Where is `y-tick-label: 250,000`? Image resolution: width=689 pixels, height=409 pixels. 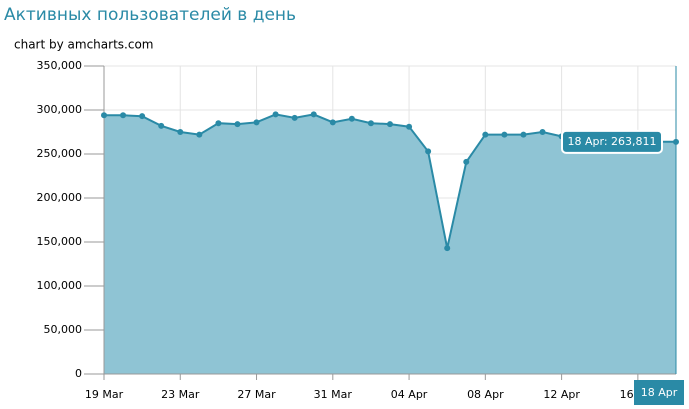
y-tick-label: 250,000 is located at coordinates (60, 153).